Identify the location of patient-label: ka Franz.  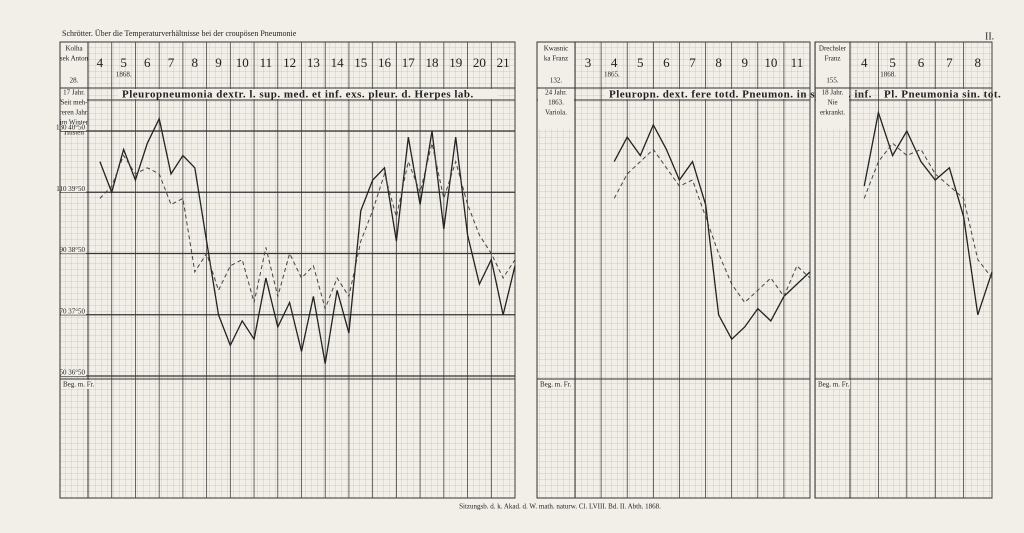
(556, 59).